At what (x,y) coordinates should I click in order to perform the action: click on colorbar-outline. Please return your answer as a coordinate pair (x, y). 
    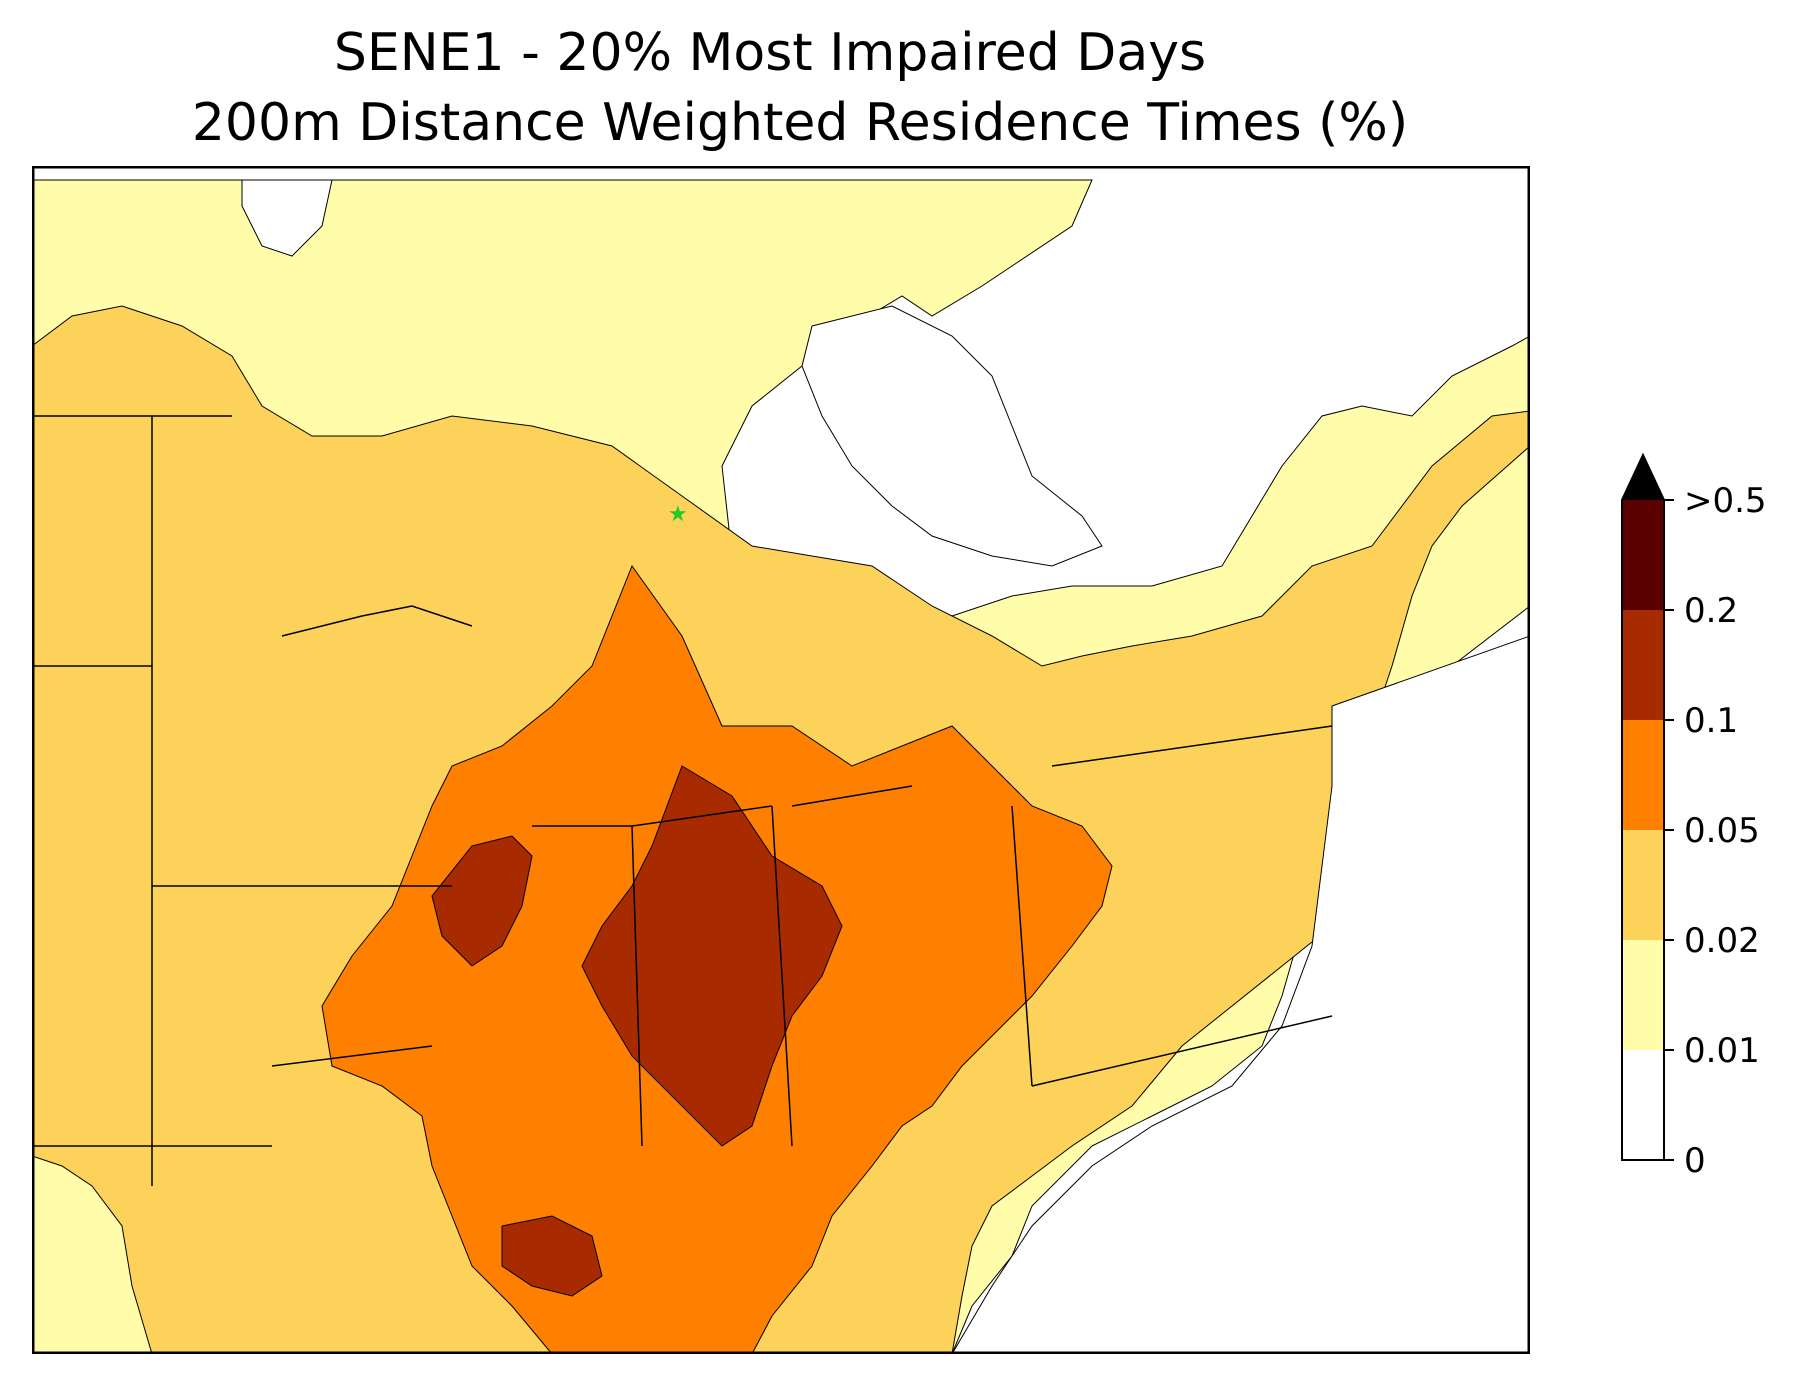
    Looking at the image, I should click on (1643, 806).